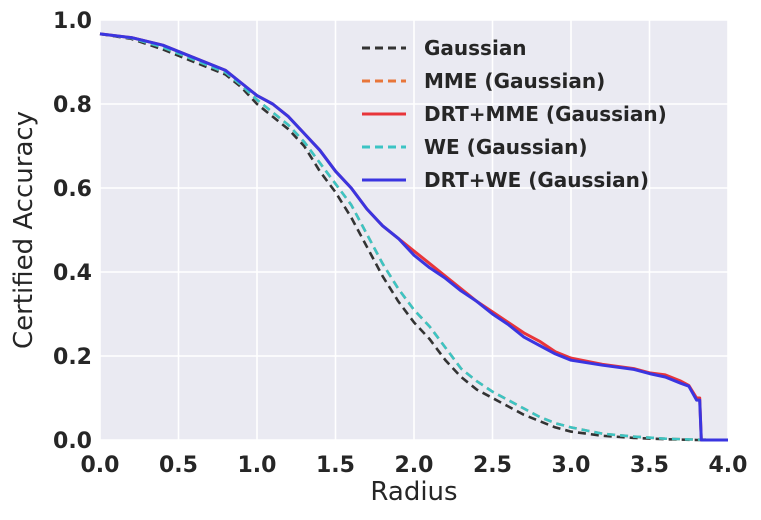 The height and width of the screenshot is (520, 761). Describe the element at coordinates (649, 465) in the screenshot. I see `x-tick-label: 3.5` at that location.